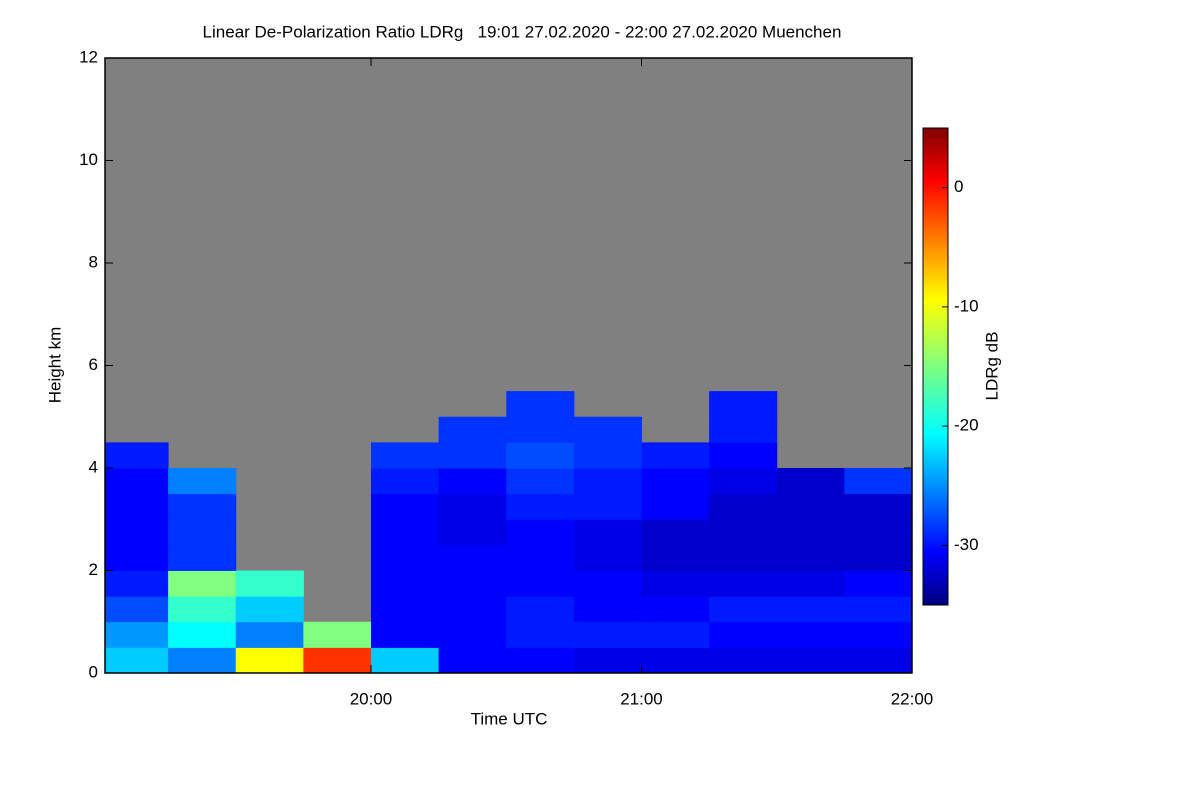 This screenshot has width=1200, height=800. Describe the element at coordinates (93, 364) in the screenshot. I see `y-tick-label: 6` at that location.